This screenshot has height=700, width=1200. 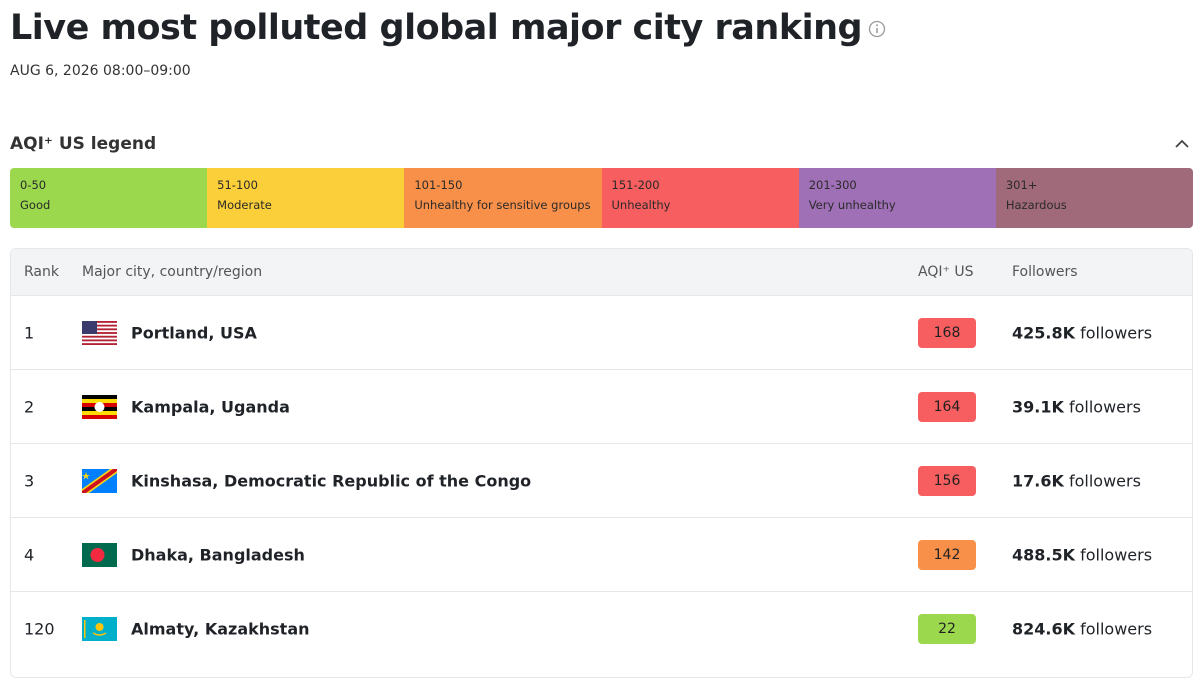 What do you see at coordinates (29, 555) in the screenshot?
I see `rank: 4` at bounding box center [29, 555].